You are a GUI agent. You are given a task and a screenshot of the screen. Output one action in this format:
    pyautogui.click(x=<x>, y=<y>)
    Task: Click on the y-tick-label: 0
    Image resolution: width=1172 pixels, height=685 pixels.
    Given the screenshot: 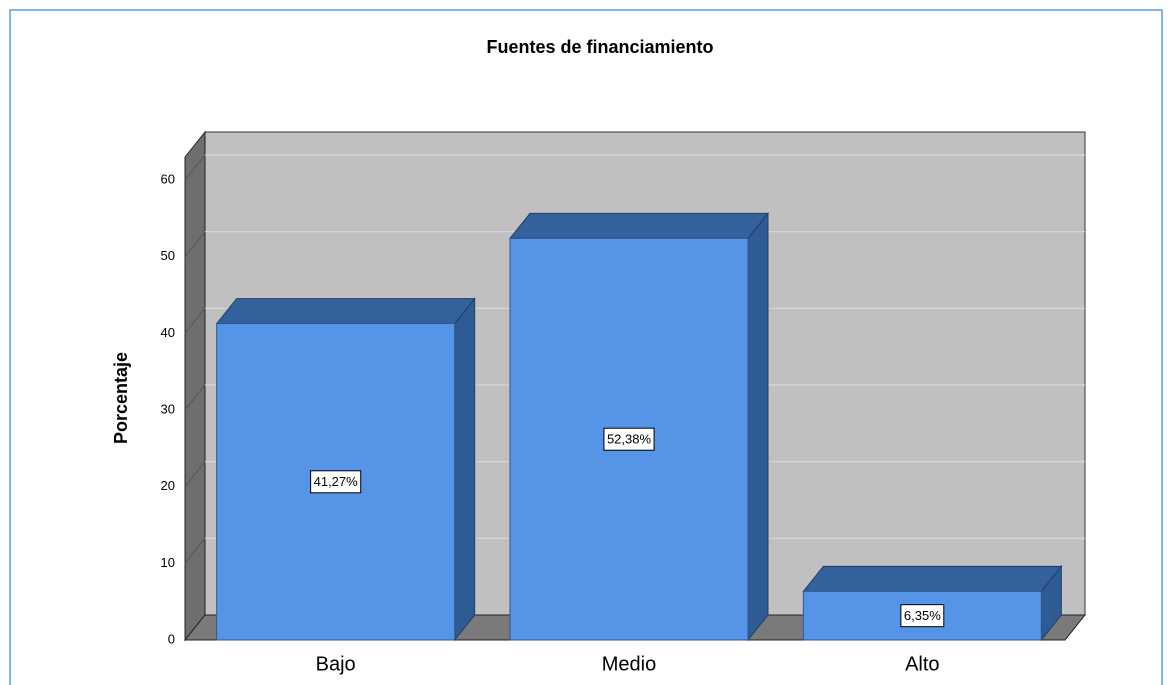 What is the action you would take?
    pyautogui.click(x=171, y=638)
    